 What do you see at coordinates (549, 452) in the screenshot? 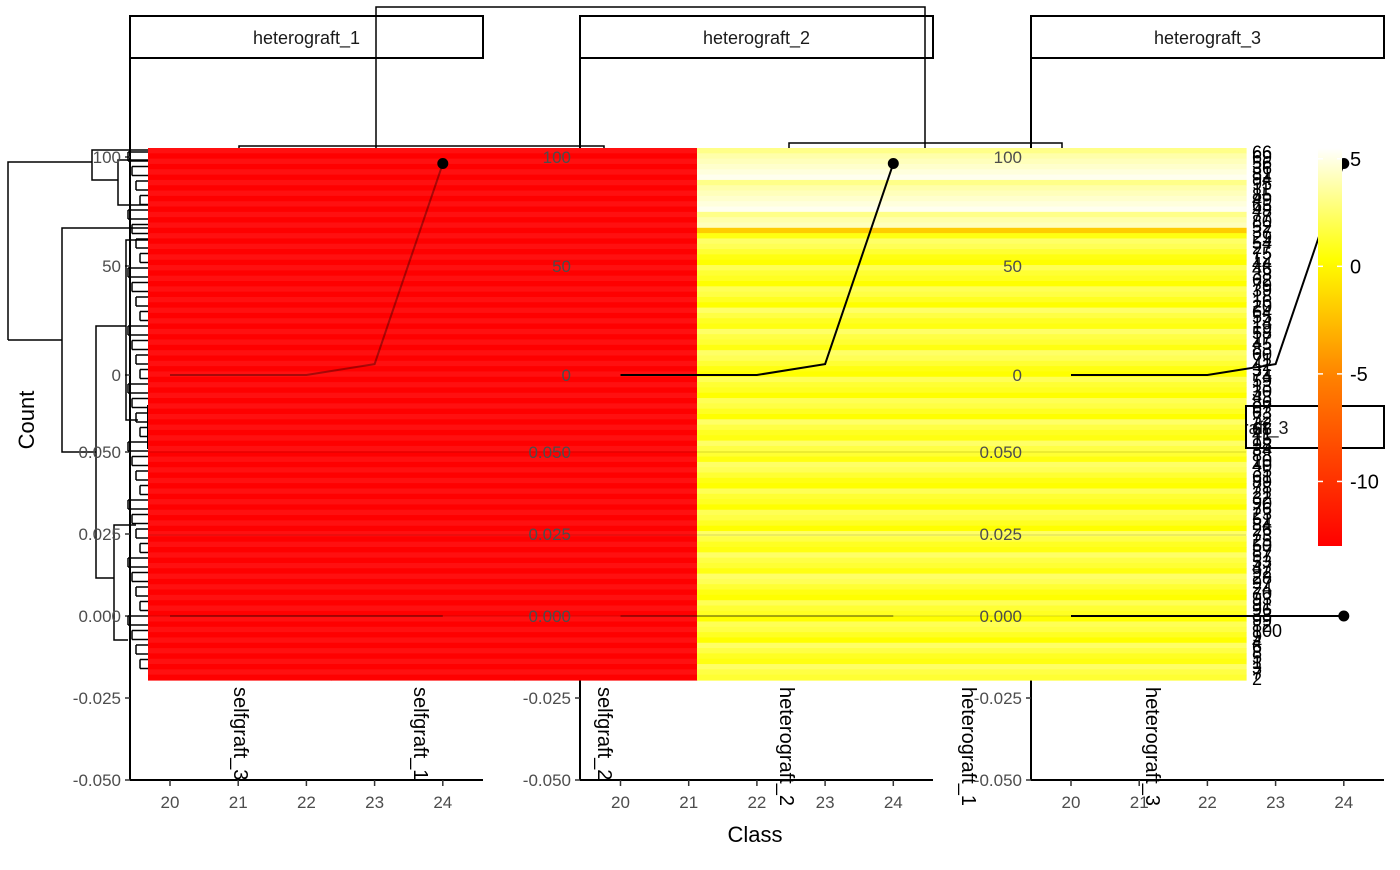
I see `y-tick-label: 0.050` at bounding box center [549, 452].